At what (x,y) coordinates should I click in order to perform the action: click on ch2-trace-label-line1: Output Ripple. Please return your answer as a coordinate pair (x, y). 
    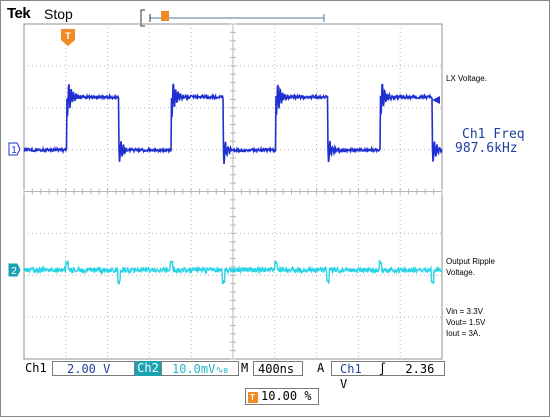
    Looking at the image, I should click on (470, 261).